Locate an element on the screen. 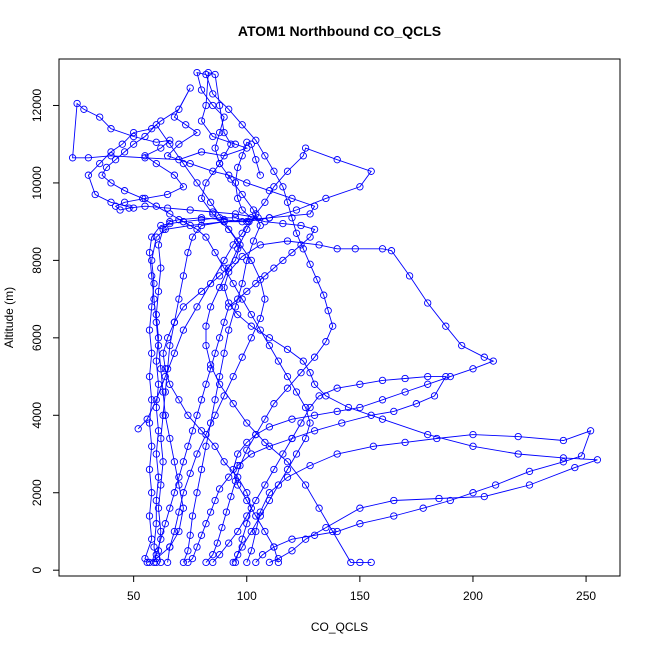 The height and width of the screenshot is (650, 650). chart-title: ATOM1 Northbound CO_QCLS is located at coordinates (339, 31).